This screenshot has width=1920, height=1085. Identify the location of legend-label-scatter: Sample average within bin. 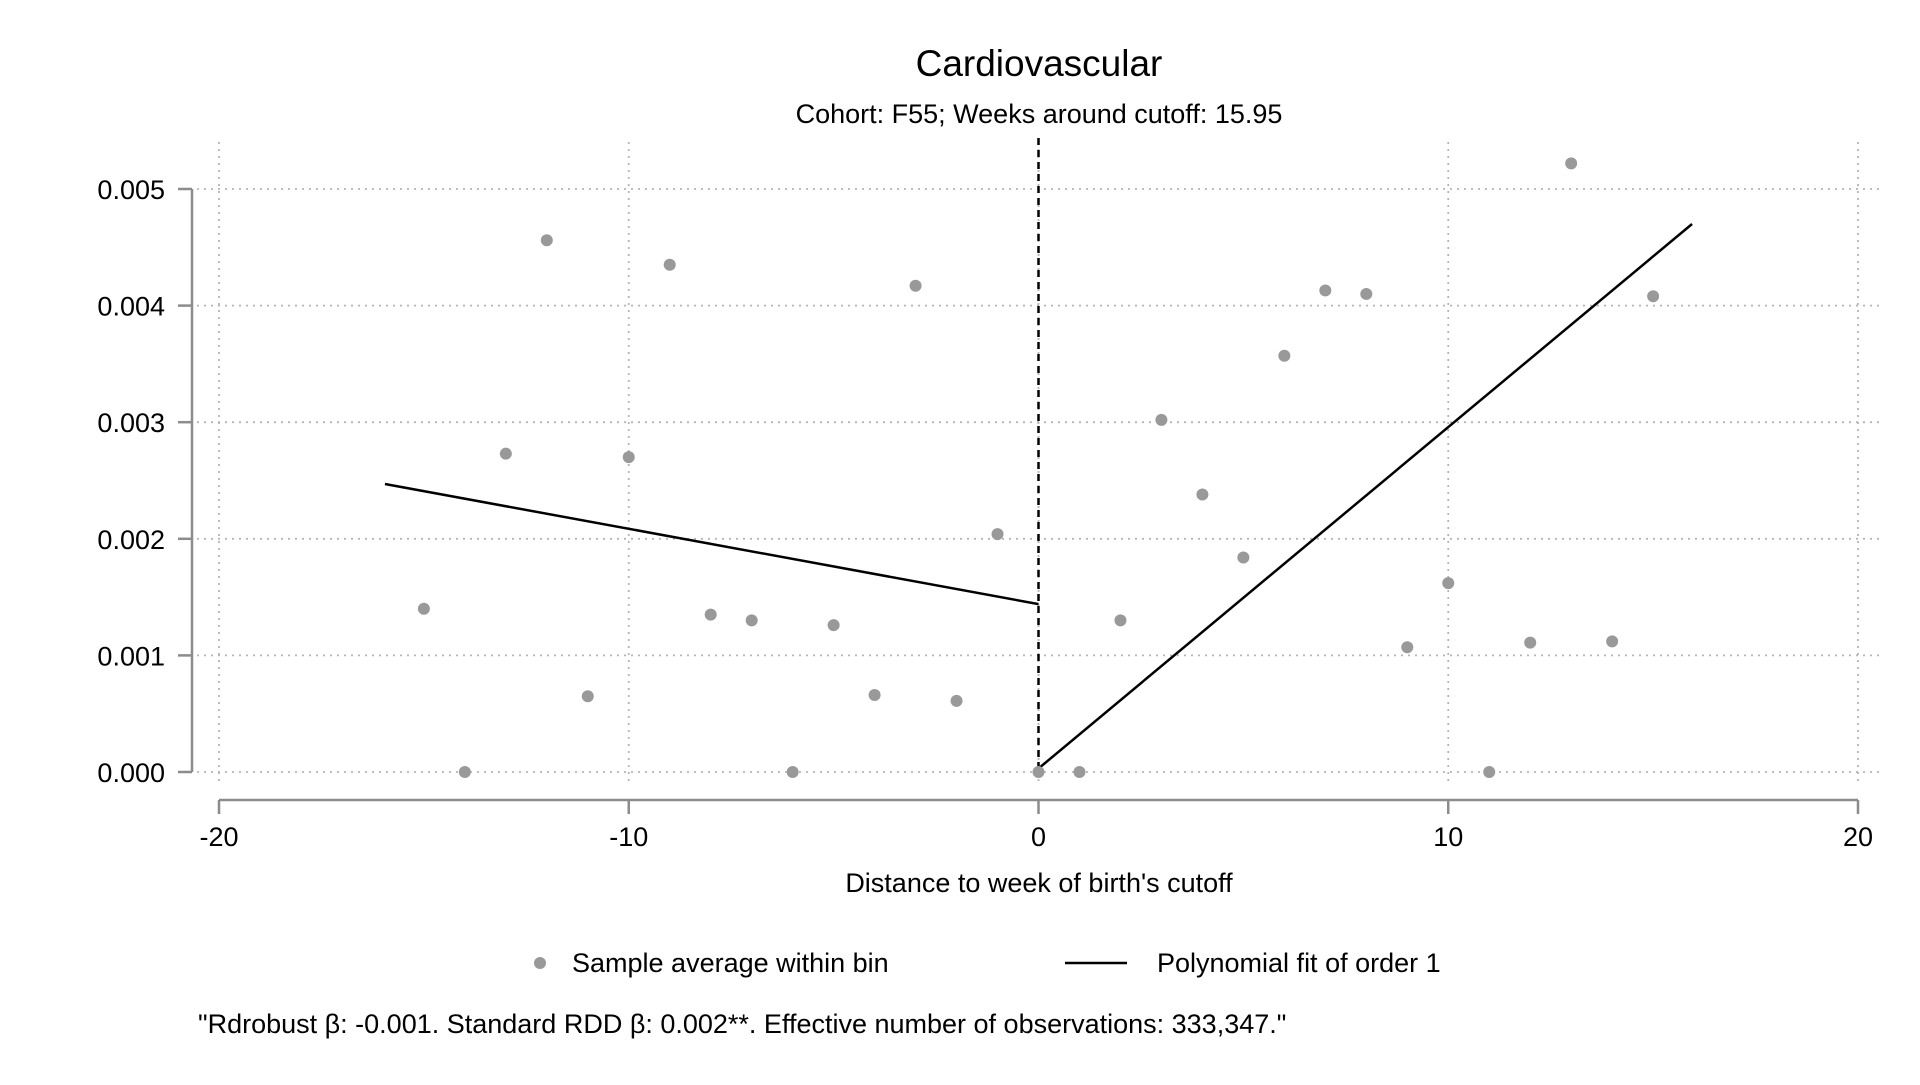
(730, 963).